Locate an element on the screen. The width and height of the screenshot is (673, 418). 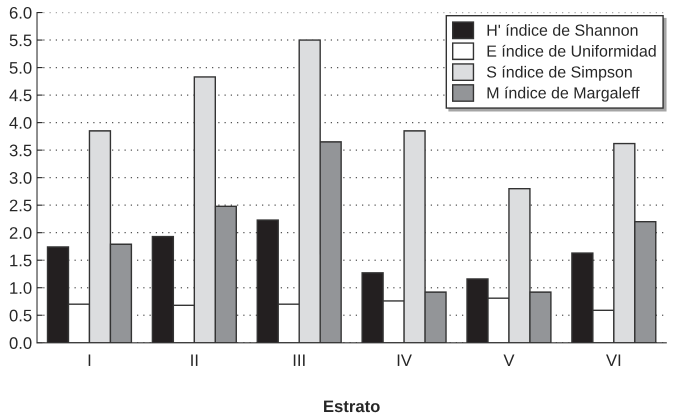
y-tick-label: 5.5 is located at coordinates (21, 40).